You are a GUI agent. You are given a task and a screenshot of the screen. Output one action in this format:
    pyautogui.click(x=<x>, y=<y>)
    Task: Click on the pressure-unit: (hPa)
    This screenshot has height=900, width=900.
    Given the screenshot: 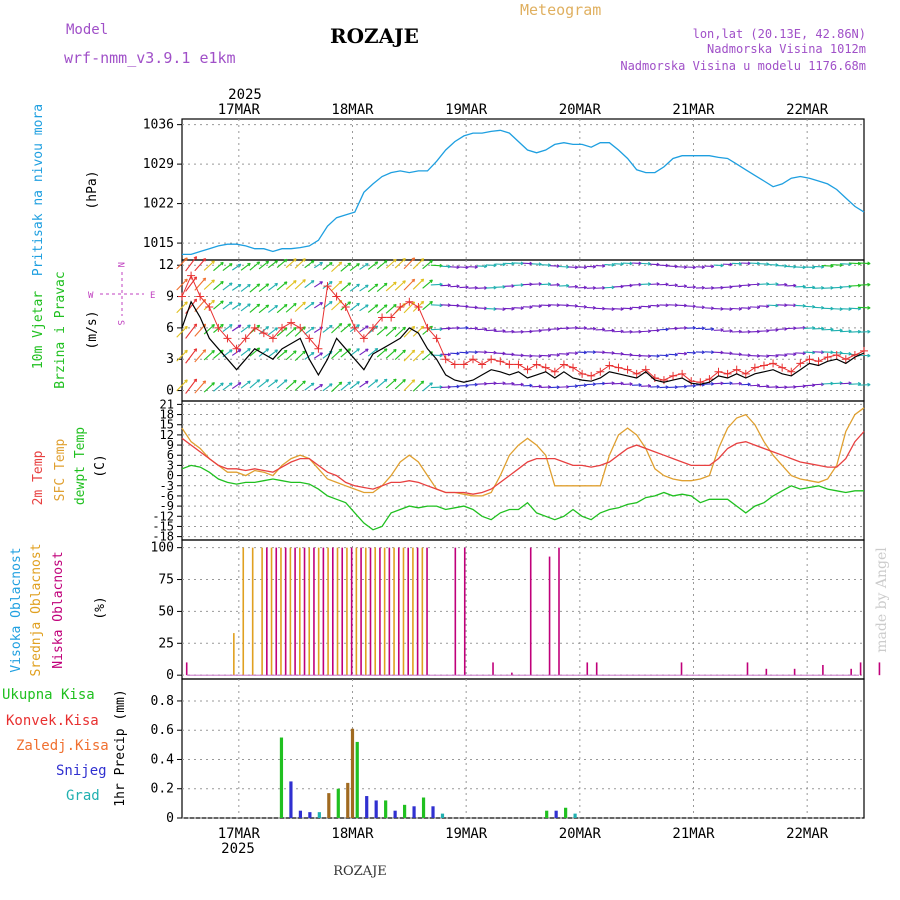 What is the action you would take?
    pyautogui.click(x=92, y=189)
    